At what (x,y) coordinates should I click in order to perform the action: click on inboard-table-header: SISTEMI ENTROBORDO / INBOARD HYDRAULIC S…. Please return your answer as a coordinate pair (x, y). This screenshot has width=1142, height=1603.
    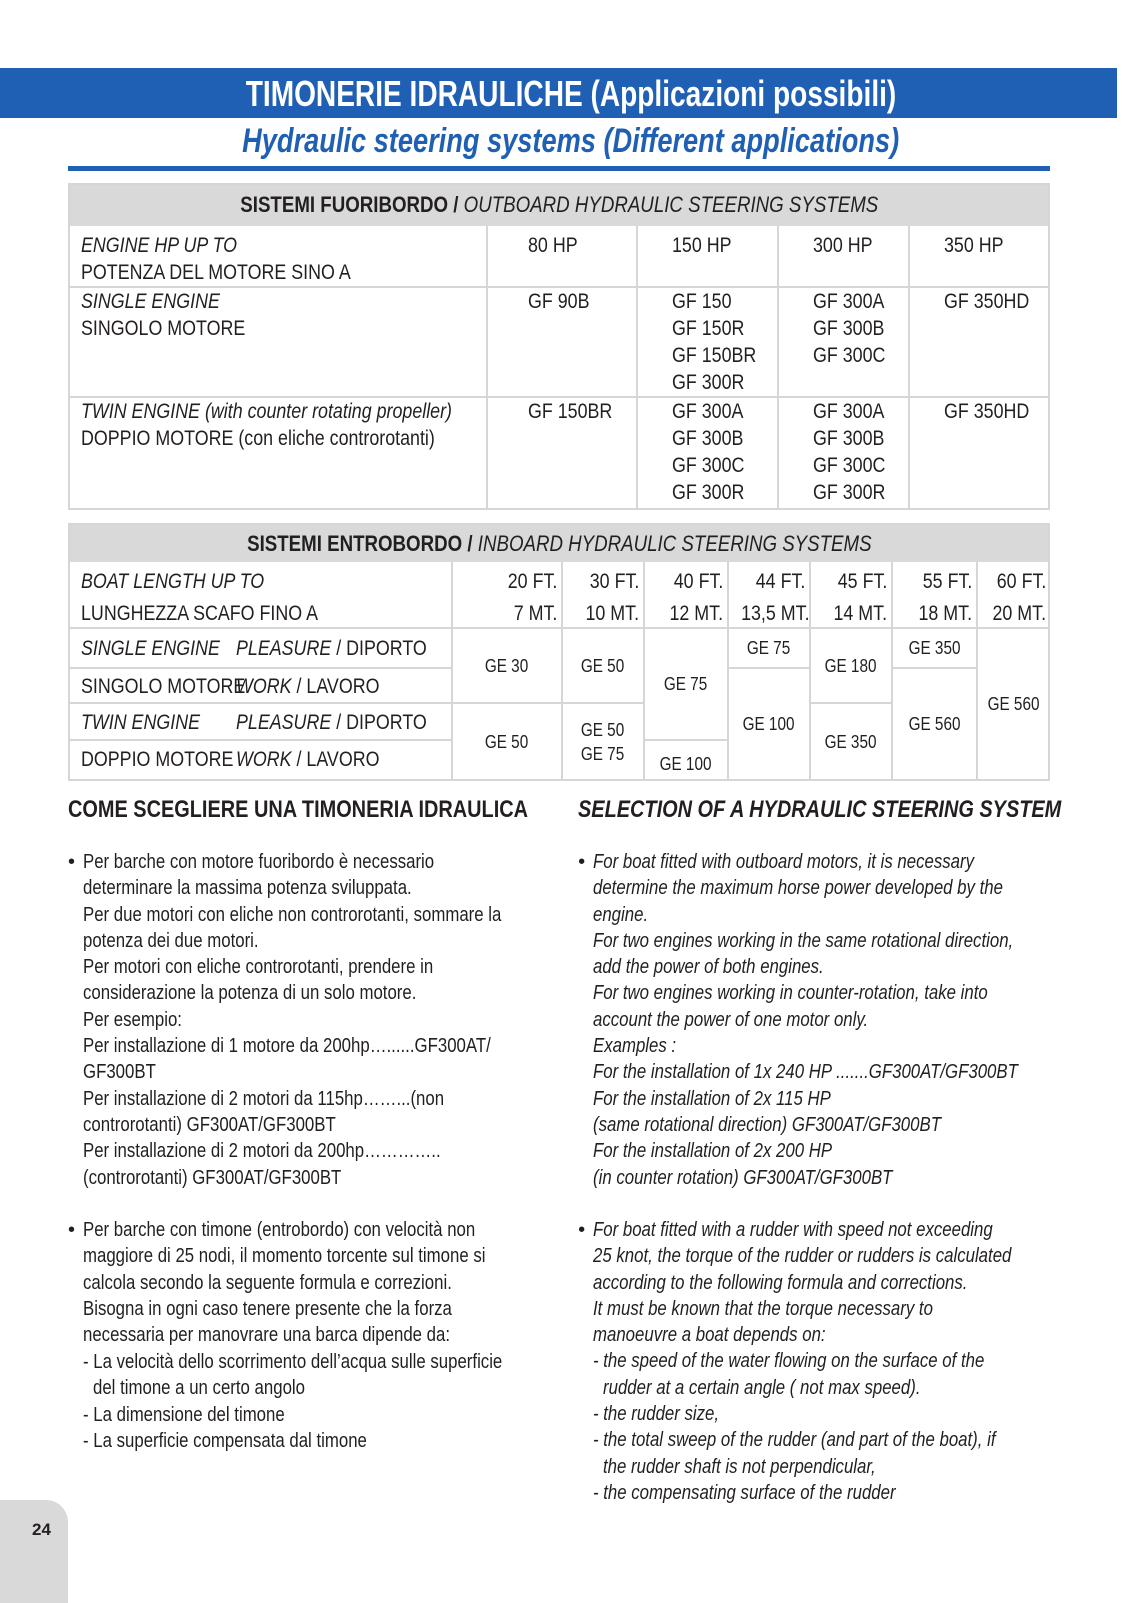
    Looking at the image, I should click on (559, 543).